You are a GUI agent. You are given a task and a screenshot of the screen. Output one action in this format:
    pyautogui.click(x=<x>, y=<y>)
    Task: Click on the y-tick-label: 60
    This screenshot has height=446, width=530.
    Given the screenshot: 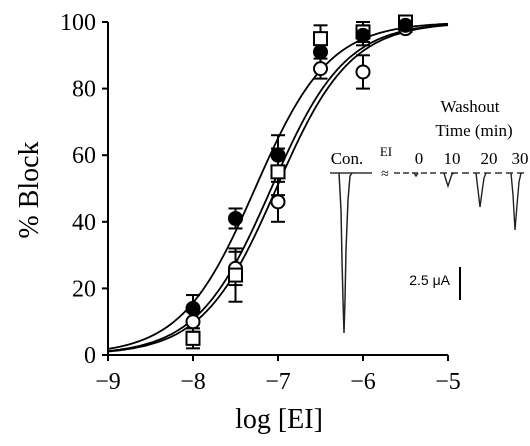 What is the action you would take?
    pyautogui.click(x=84, y=156)
    